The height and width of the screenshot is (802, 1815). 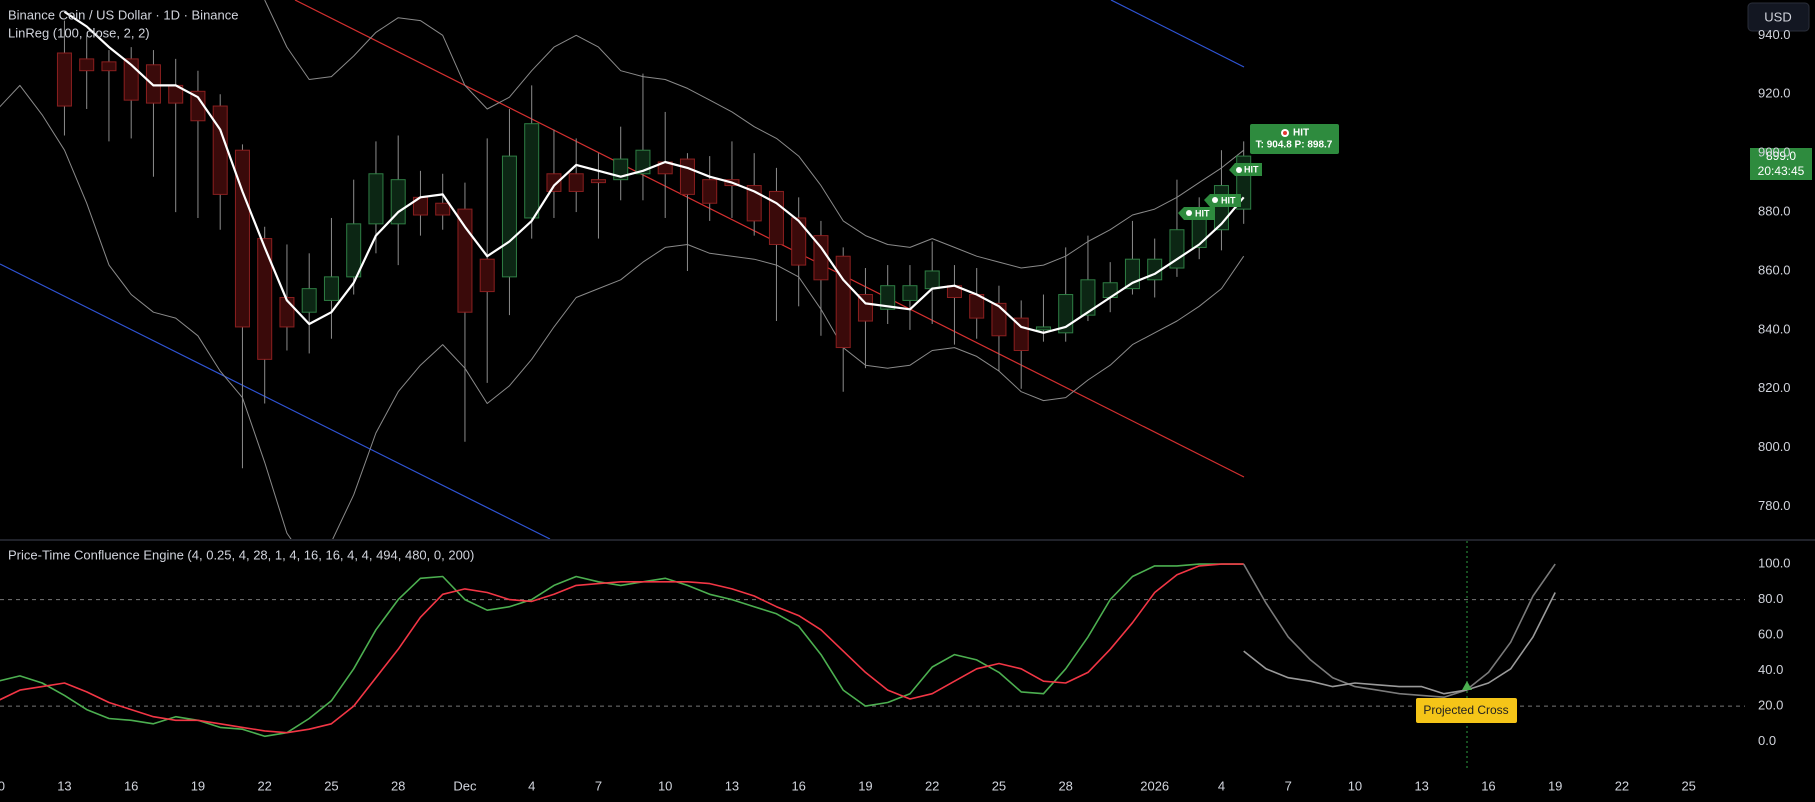 I want to click on oscillator-line, so click(x=622, y=648).